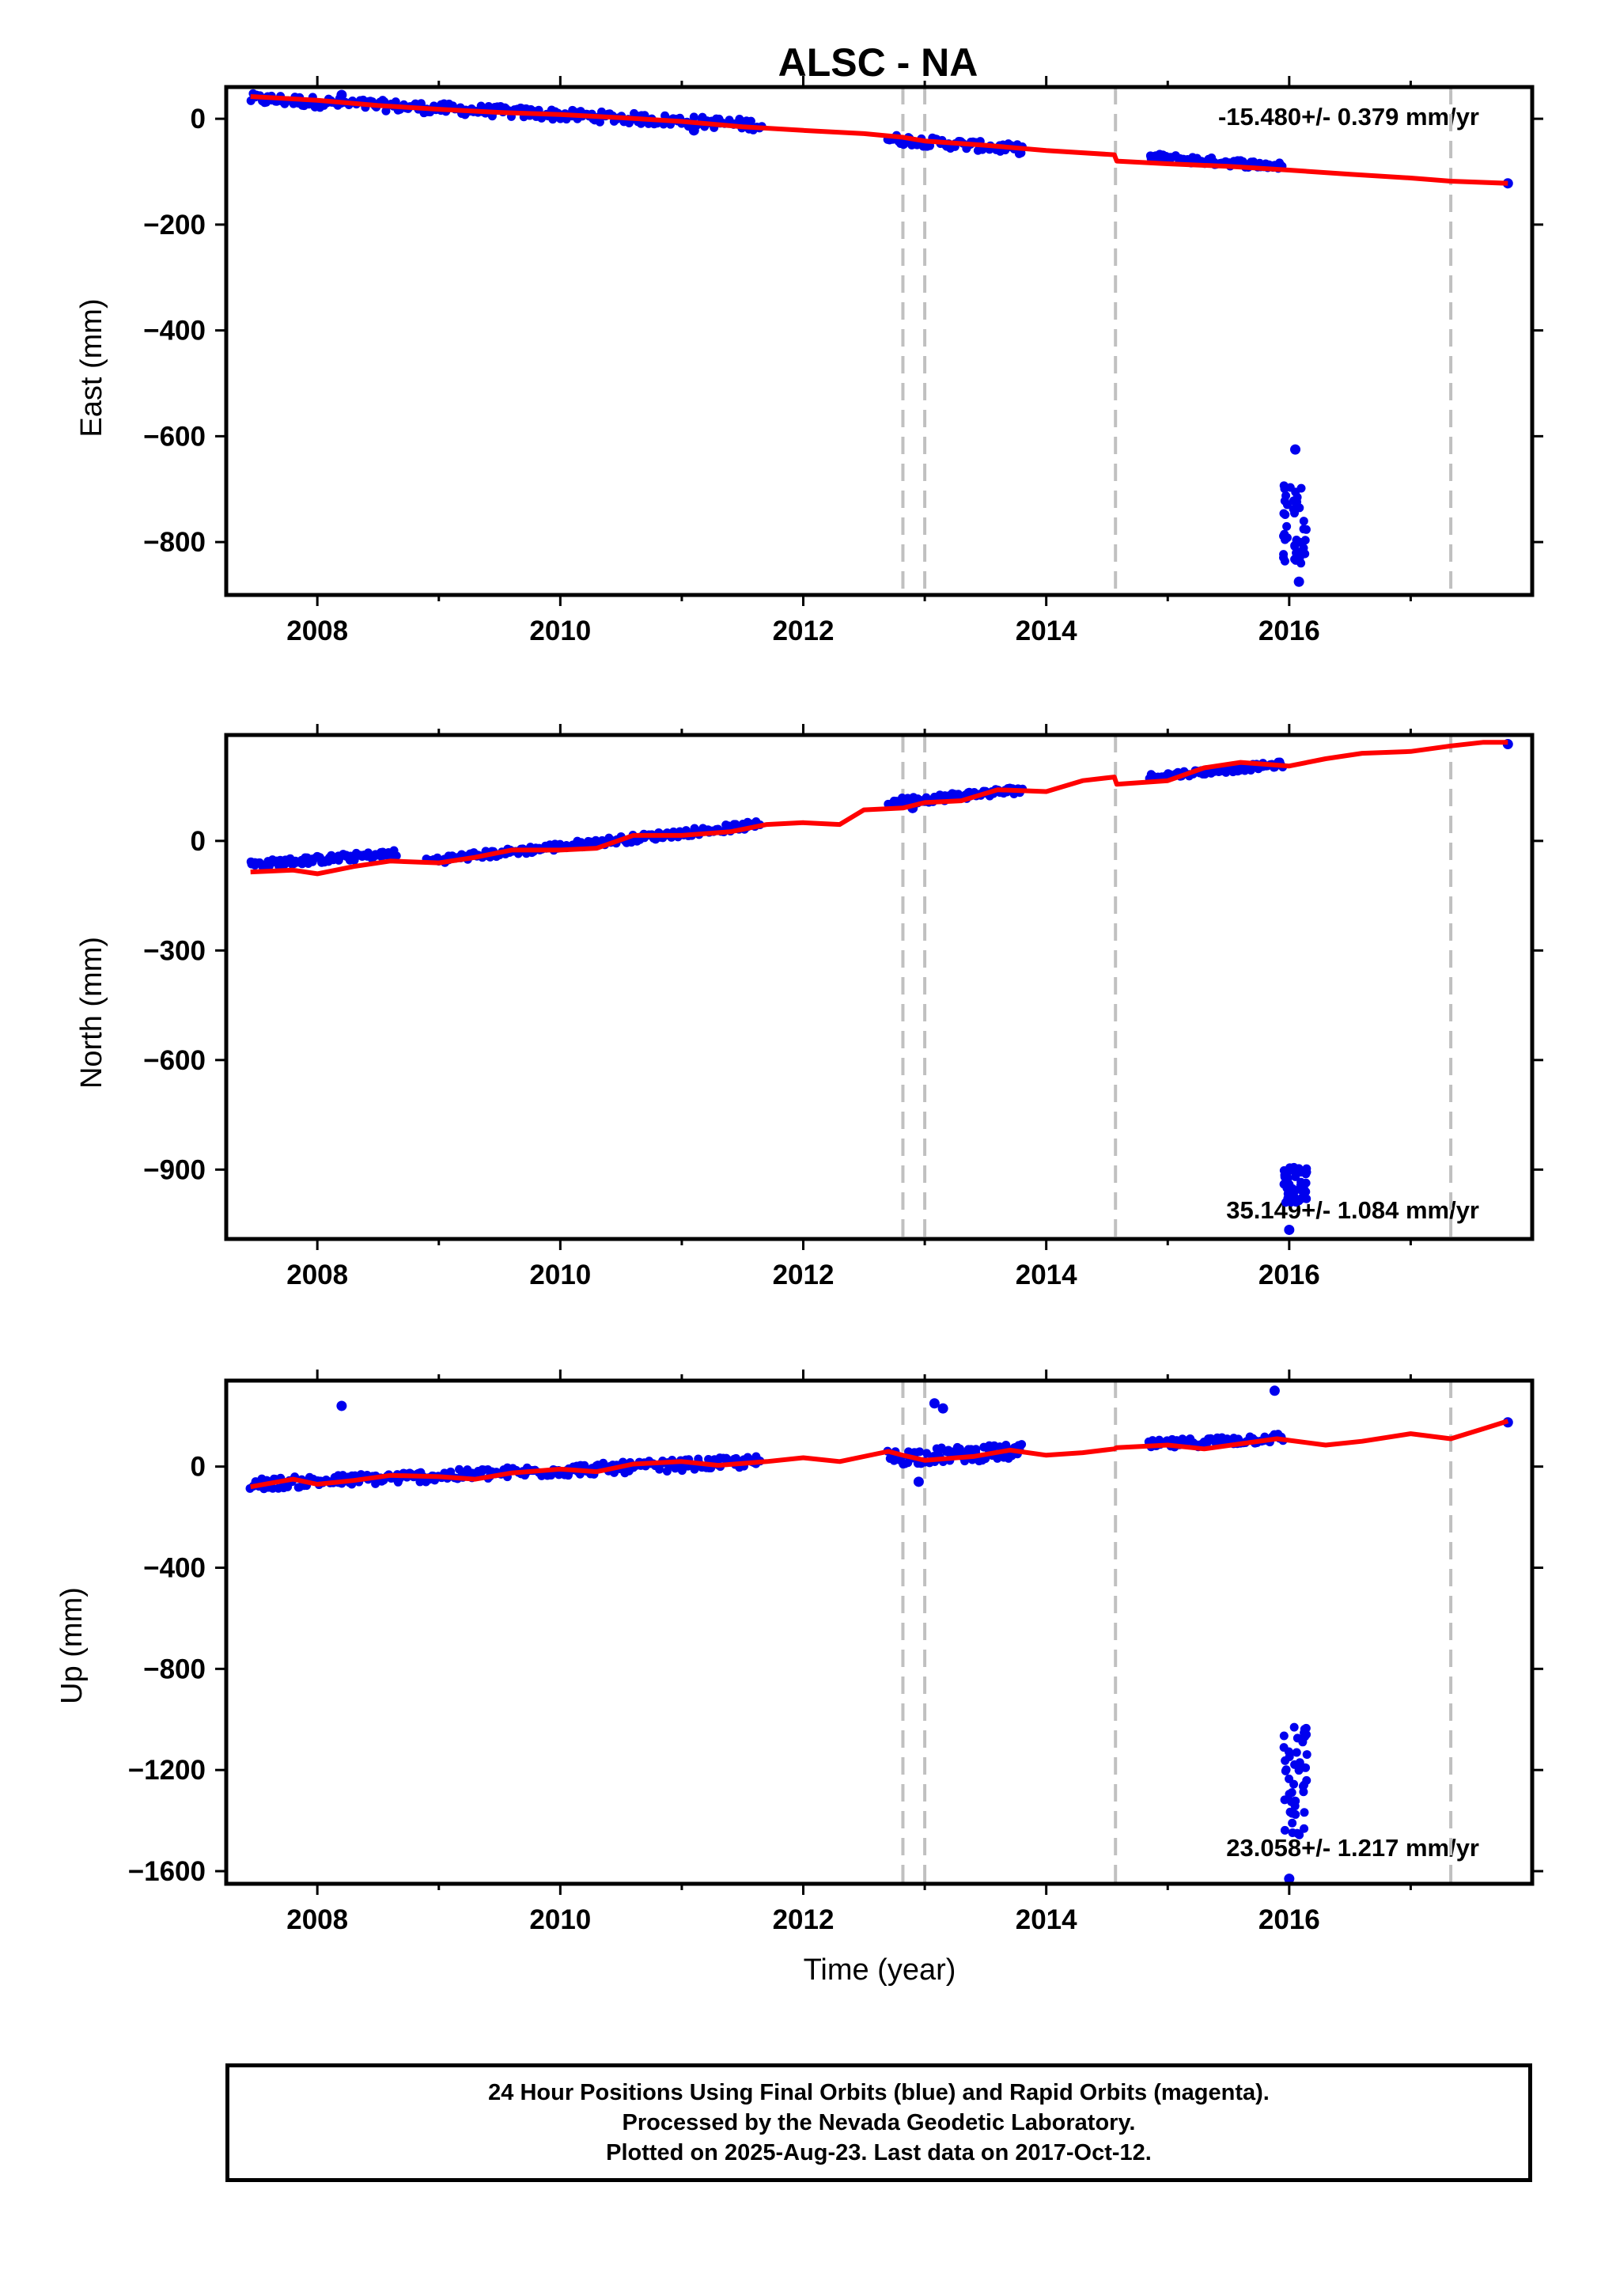  What do you see at coordinates (175, 1170) in the screenshot?
I see `y-tick-label: −900` at bounding box center [175, 1170].